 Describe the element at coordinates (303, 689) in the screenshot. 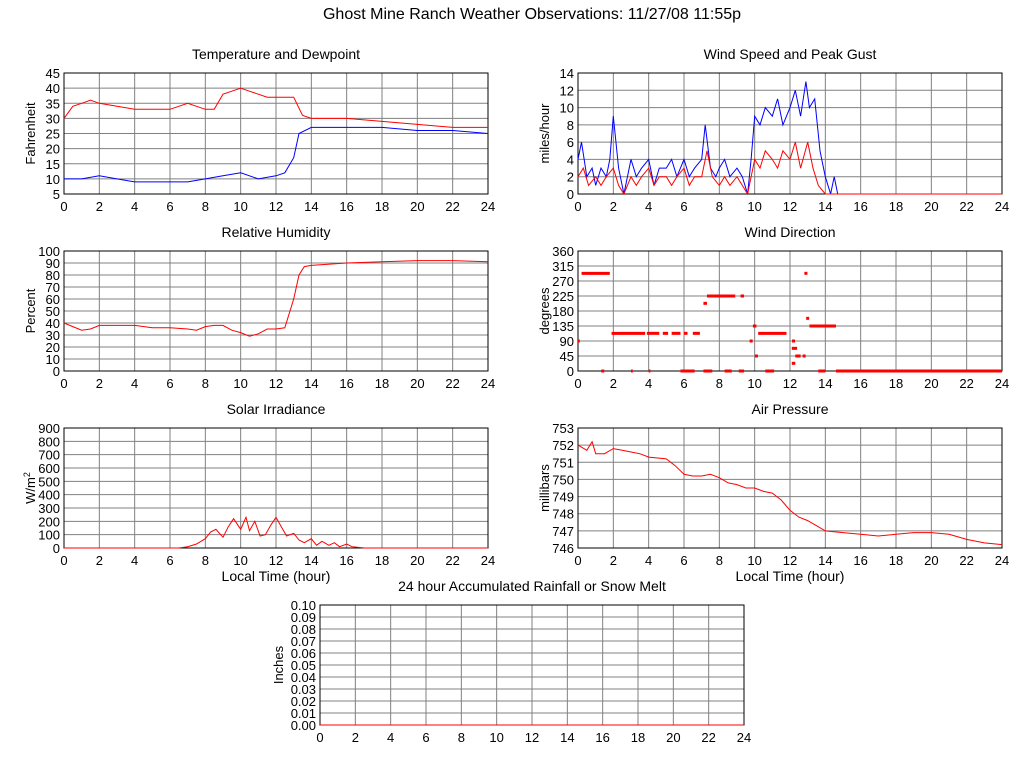

I see `y-tick-label: 0.03` at that location.